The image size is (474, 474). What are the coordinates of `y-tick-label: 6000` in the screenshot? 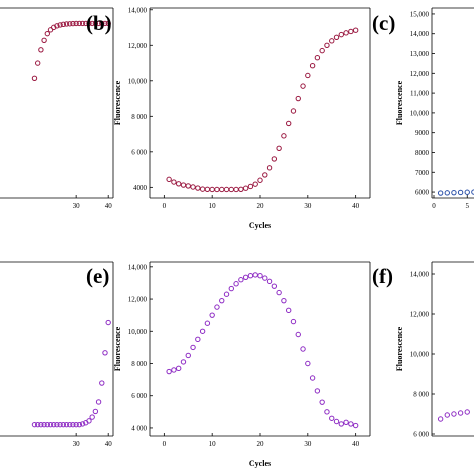 It's located at (422, 193).